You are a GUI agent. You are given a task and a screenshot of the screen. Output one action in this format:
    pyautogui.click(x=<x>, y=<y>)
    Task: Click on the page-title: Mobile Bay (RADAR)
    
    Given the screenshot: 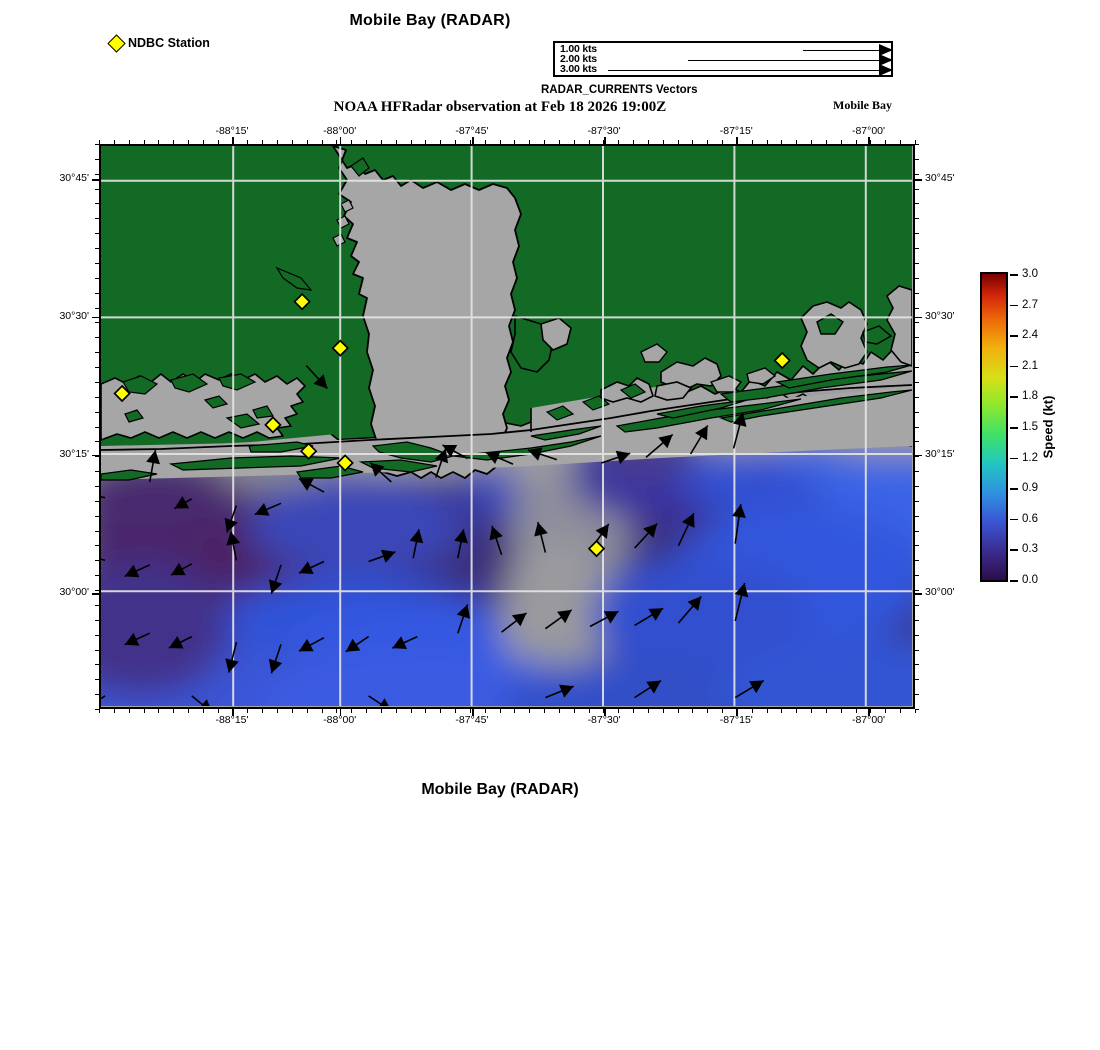 What is the action you would take?
    pyautogui.click(x=430, y=20)
    